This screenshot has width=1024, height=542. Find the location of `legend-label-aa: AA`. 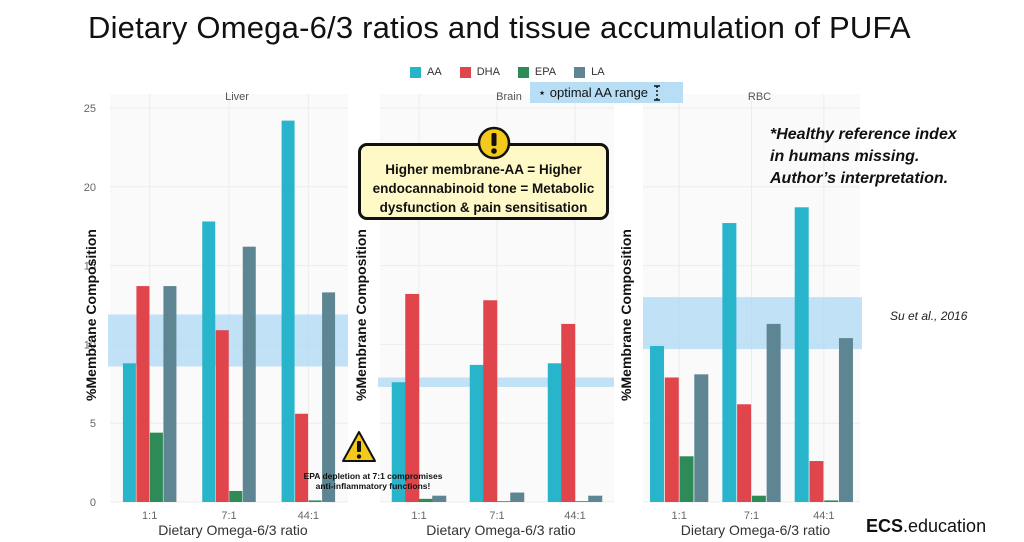

legend-label-aa: AA is located at coordinates (434, 72).